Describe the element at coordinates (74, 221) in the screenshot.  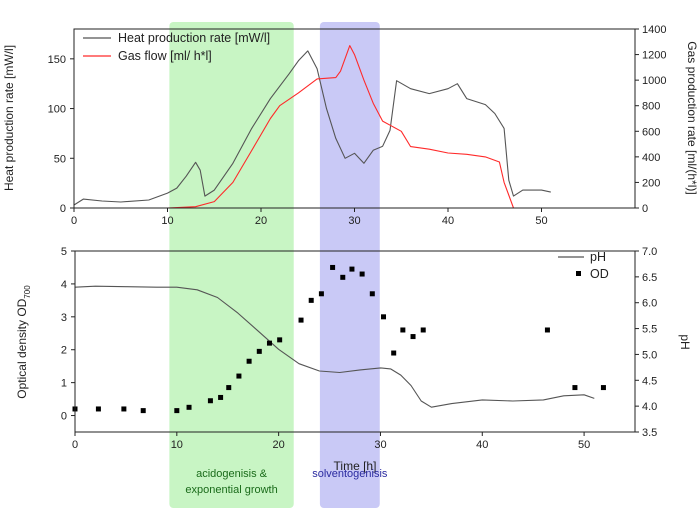
I see `top-x-tick-label: 0` at that location.